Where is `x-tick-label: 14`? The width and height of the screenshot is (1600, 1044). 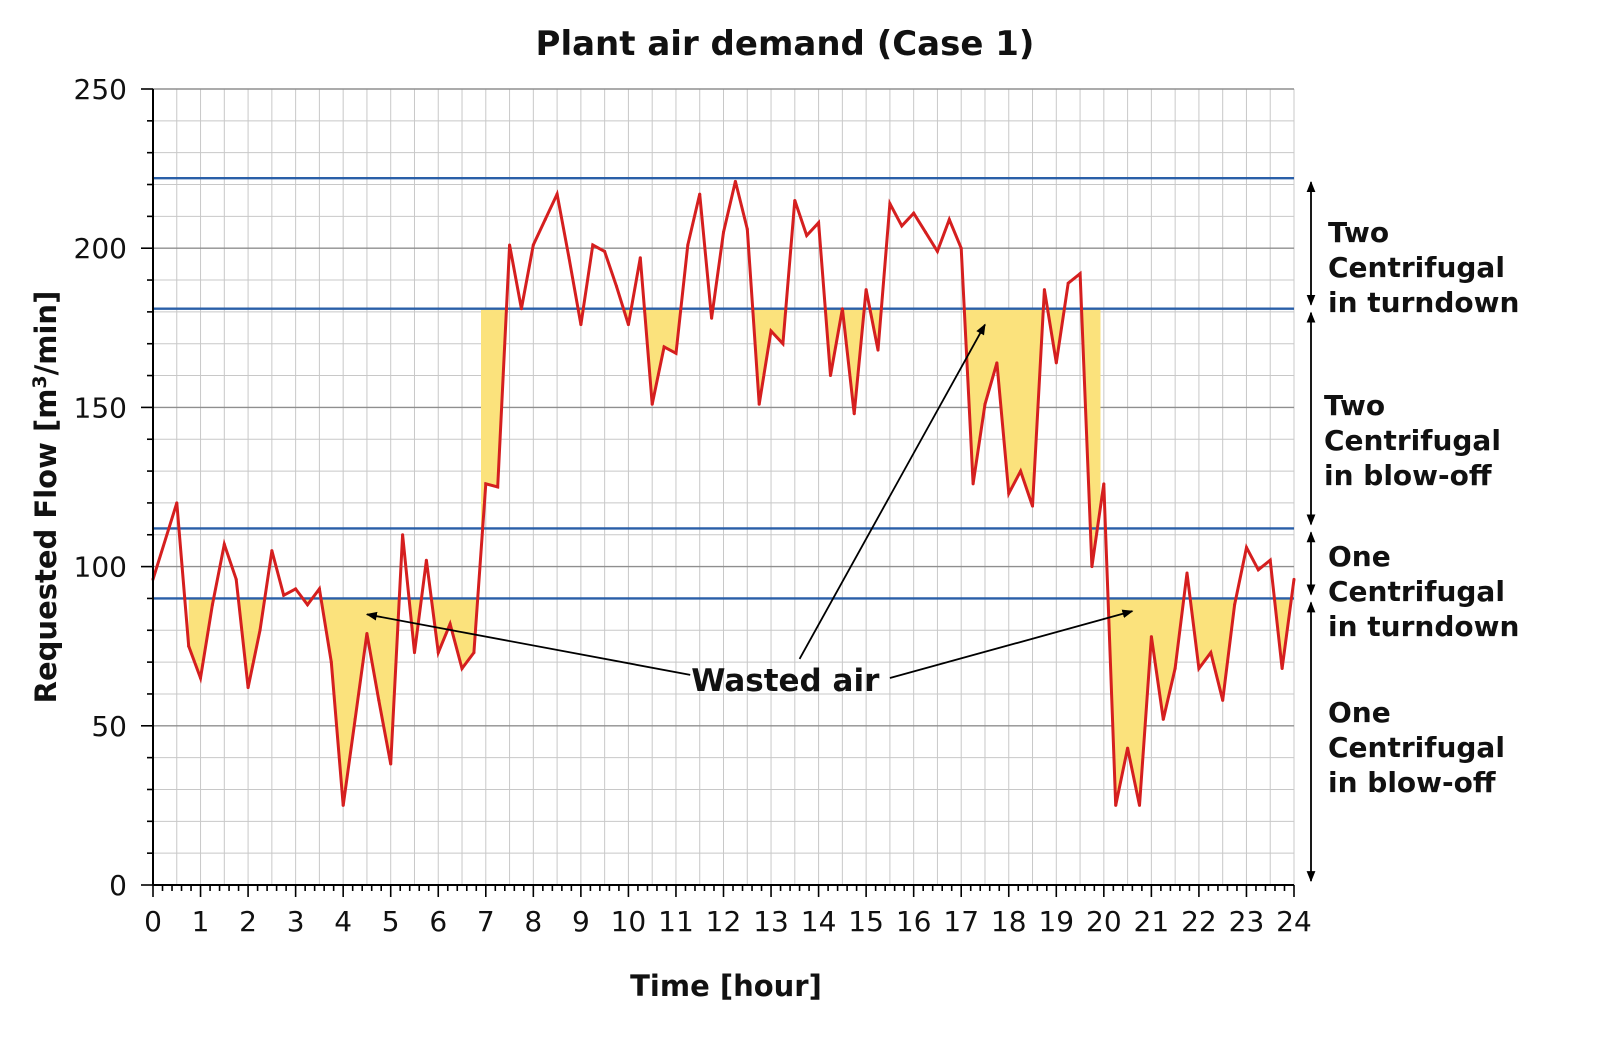
x-tick-label: 14 is located at coordinates (819, 921).